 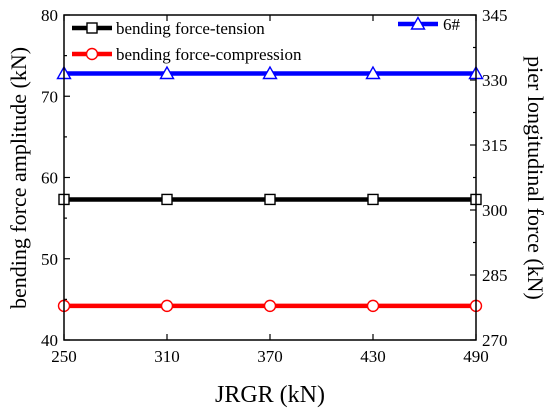 I want to click on legend-label-3: 6#, so click(x=452, y=24).